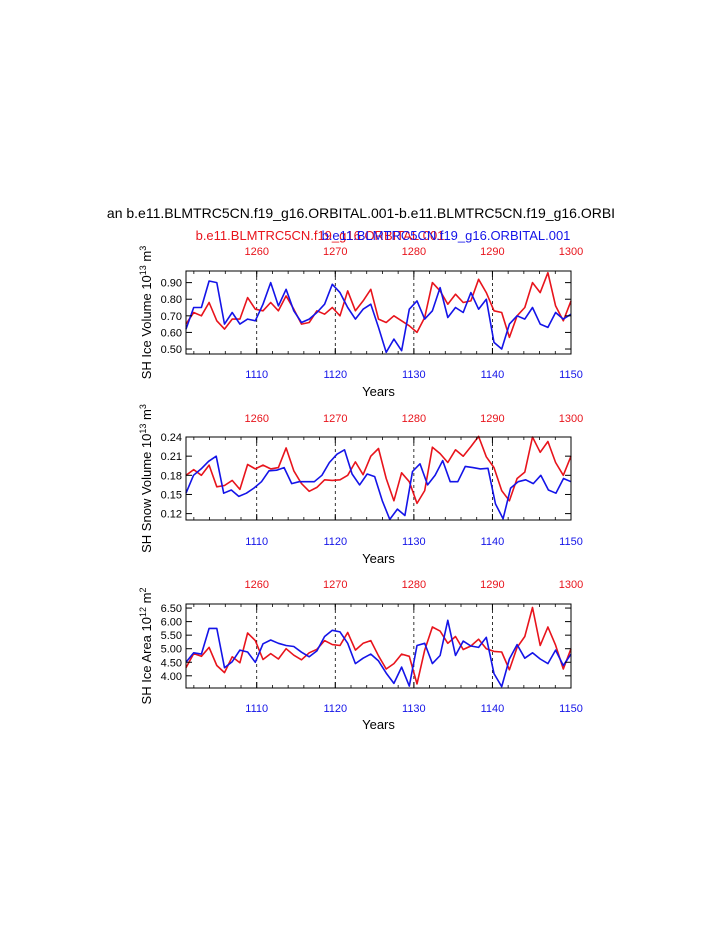  I want to click on y-tick-label: 4.00, so click(171, 677).